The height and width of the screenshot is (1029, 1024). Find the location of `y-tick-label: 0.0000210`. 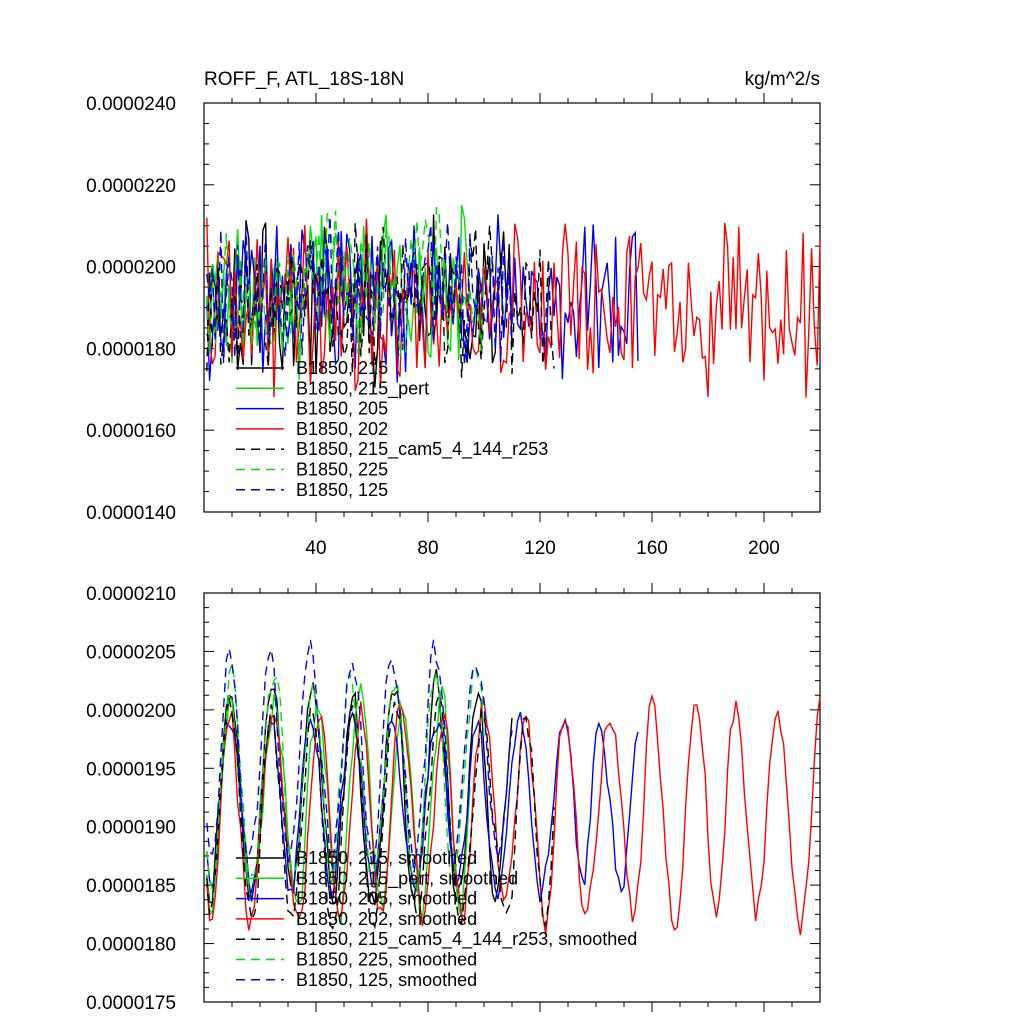

y-tick-label: 0.0000210 is located at coordinates (131, 594).